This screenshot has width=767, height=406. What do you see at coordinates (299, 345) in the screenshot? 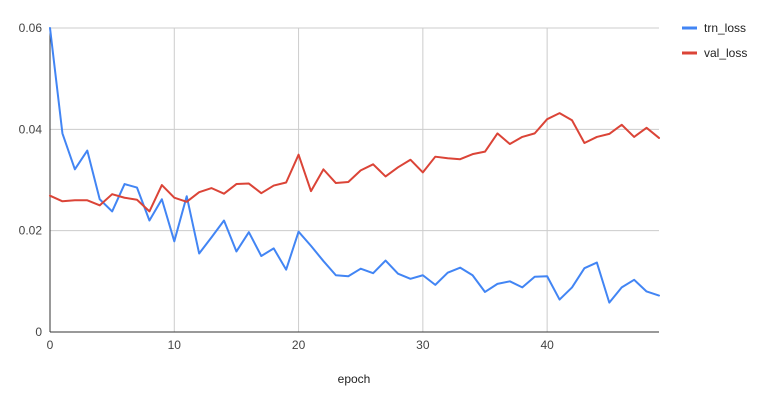
I see `x-tick-label: 20` at bounding box center [299, 345].